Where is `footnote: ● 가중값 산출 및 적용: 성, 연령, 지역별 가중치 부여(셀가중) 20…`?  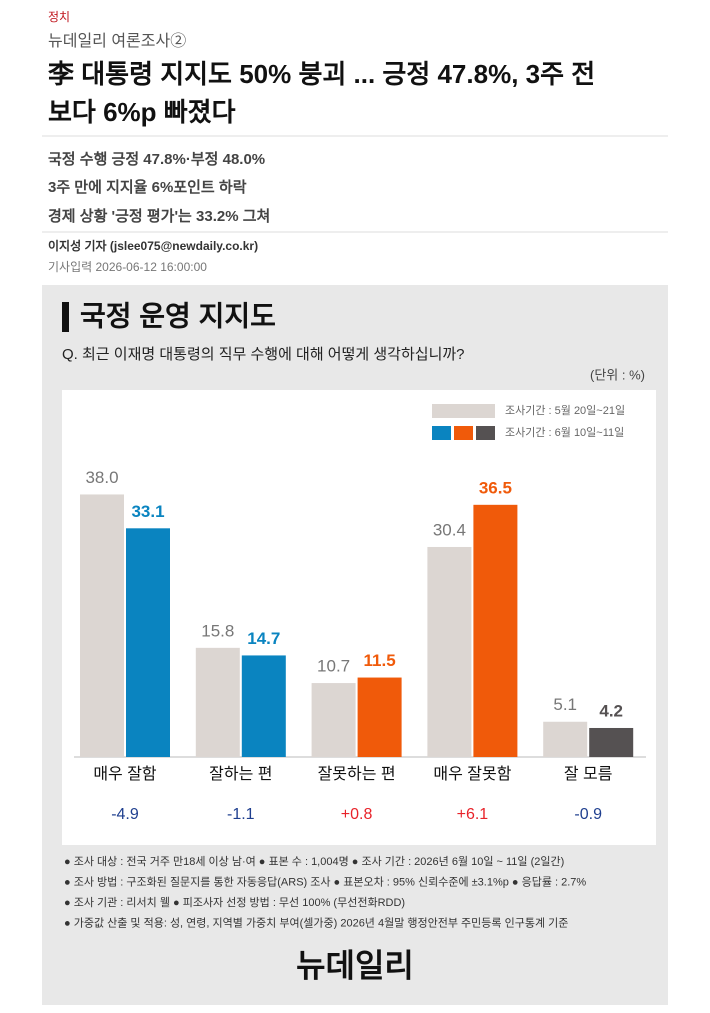
footnote: ● 가중값 산출 및 적용: 성, 연령, 지역별 가중치 부여(셀가중) 20… is located at coordinates (316, 922).